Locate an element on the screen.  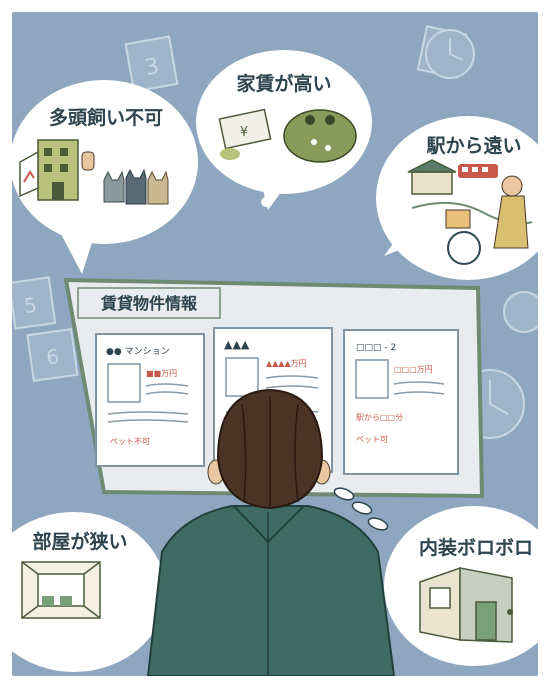
listing-name: ●● マンション is located at coordinates (138, 352).